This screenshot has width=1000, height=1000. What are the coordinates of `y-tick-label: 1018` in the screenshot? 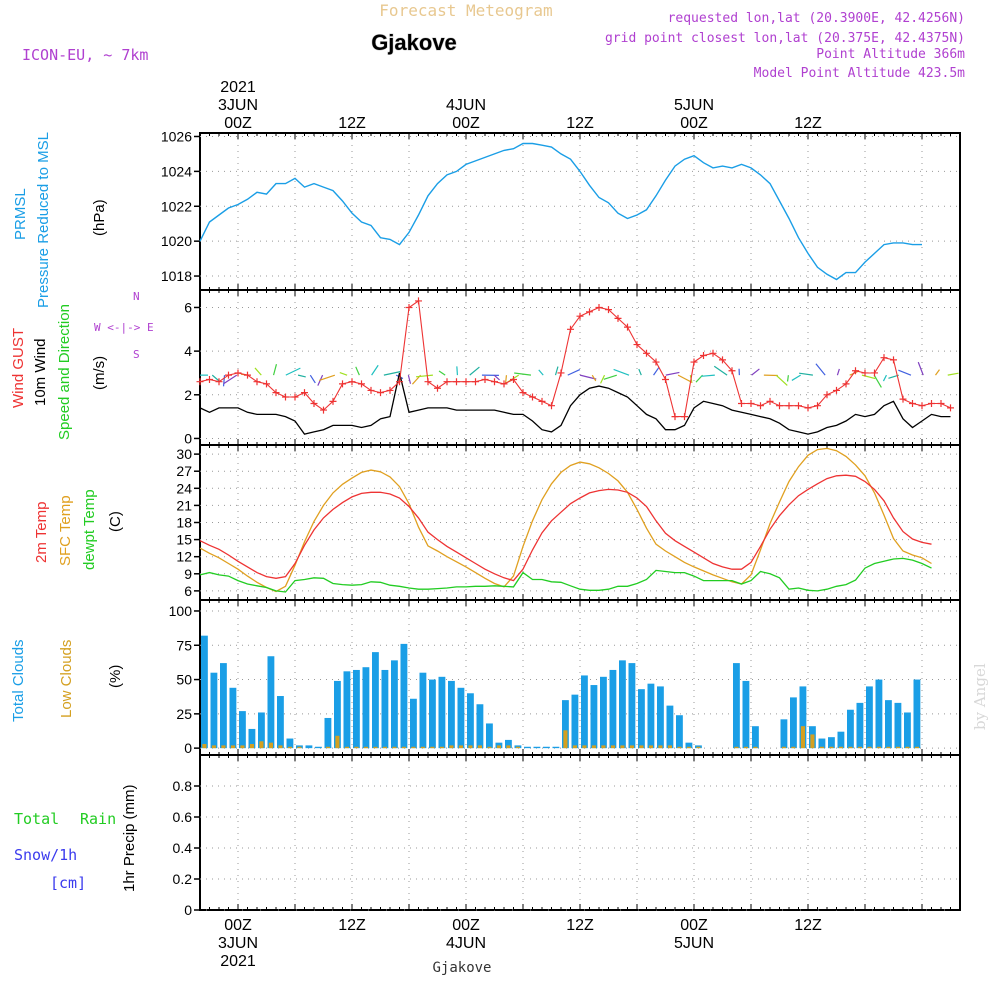 It's located at (176, 276).